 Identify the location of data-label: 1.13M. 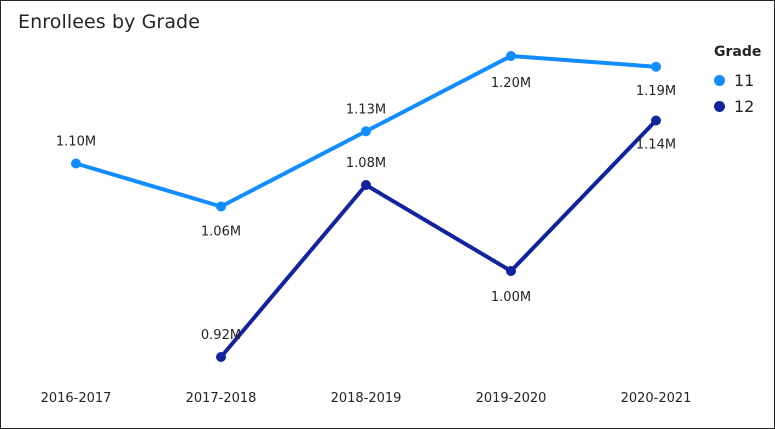
(366, 109).